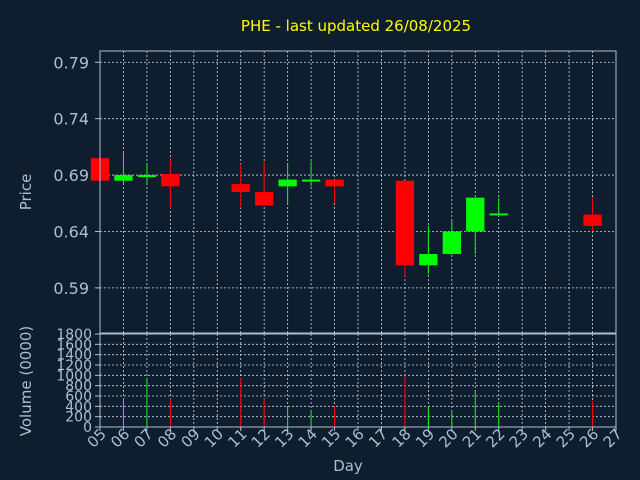 The height and width of the screenshot is (480, 640). I want to click on day-axis-label: Day, so click(348, 466).